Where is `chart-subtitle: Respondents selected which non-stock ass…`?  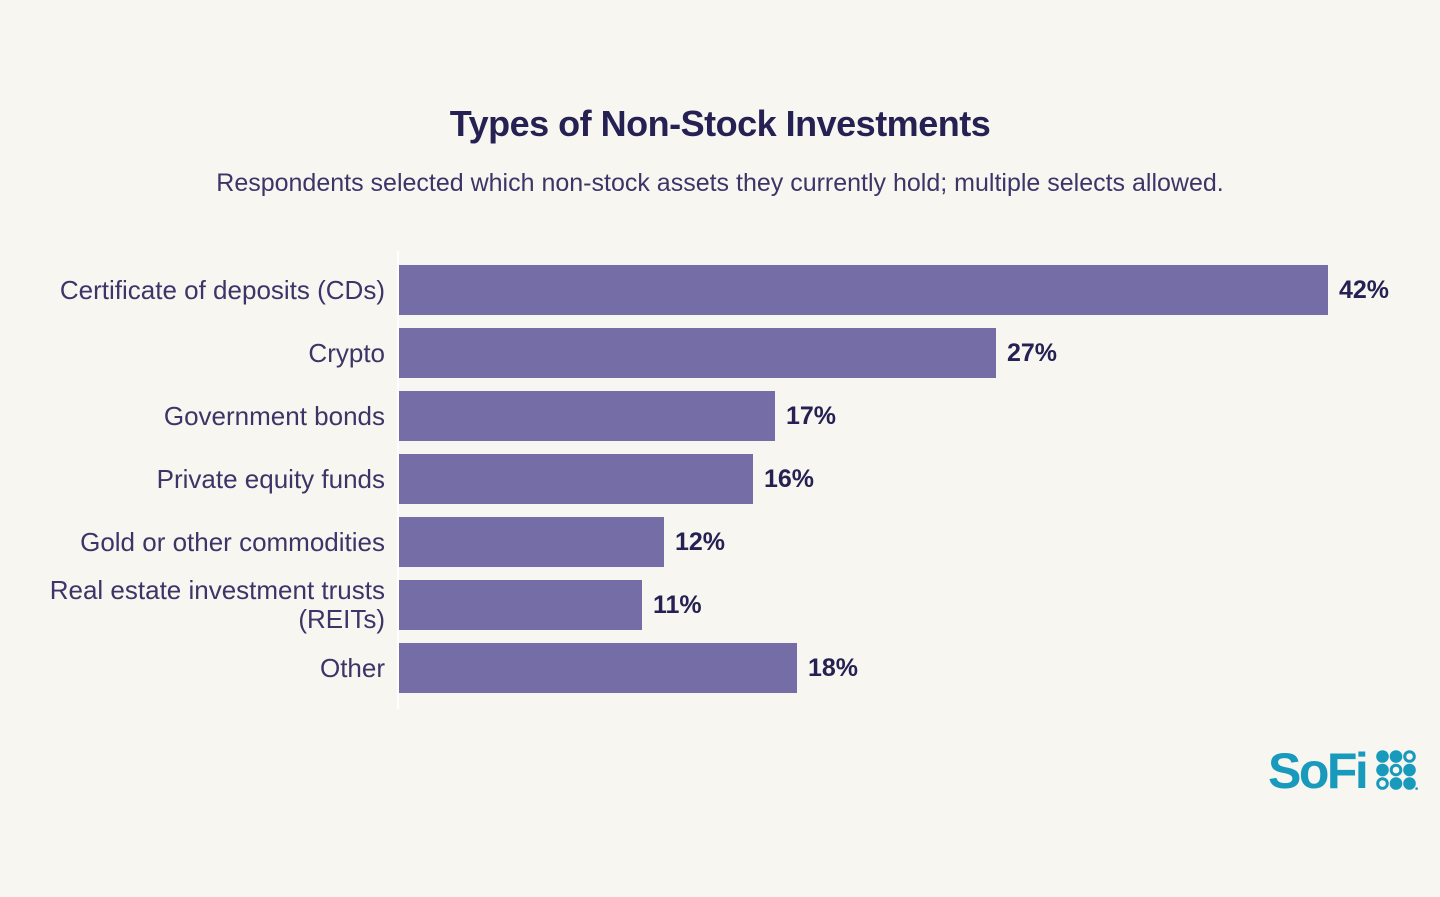
chart-subtitle: Respondents selected which non-stock ass… is located at coordinates (720, 183).